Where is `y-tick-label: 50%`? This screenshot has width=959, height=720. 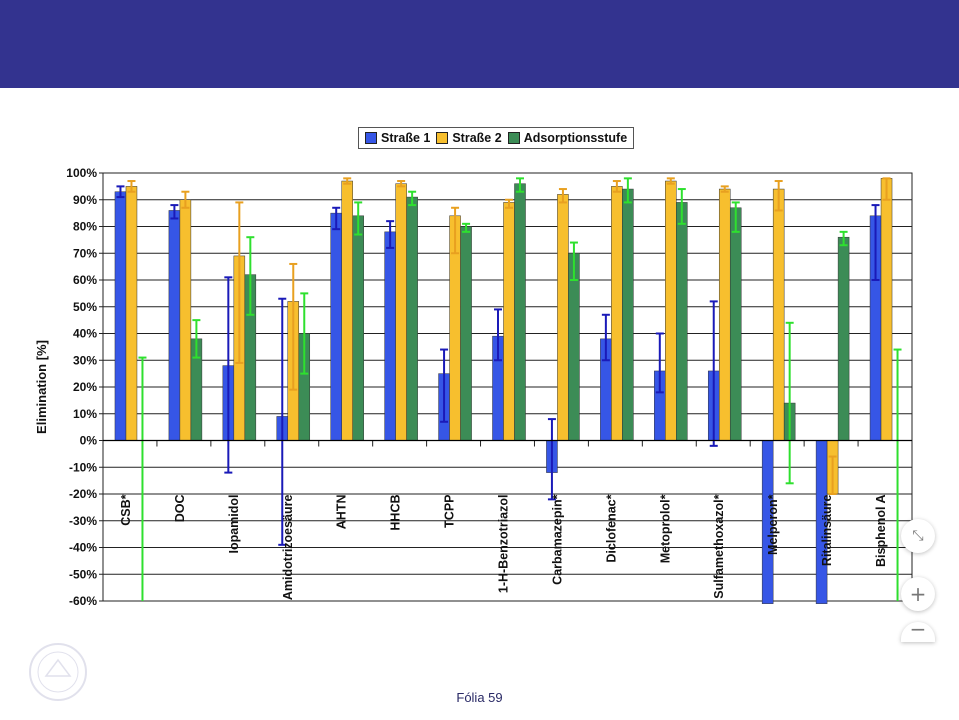 y-tick-label: 50% is located at coordinates (85, 307).